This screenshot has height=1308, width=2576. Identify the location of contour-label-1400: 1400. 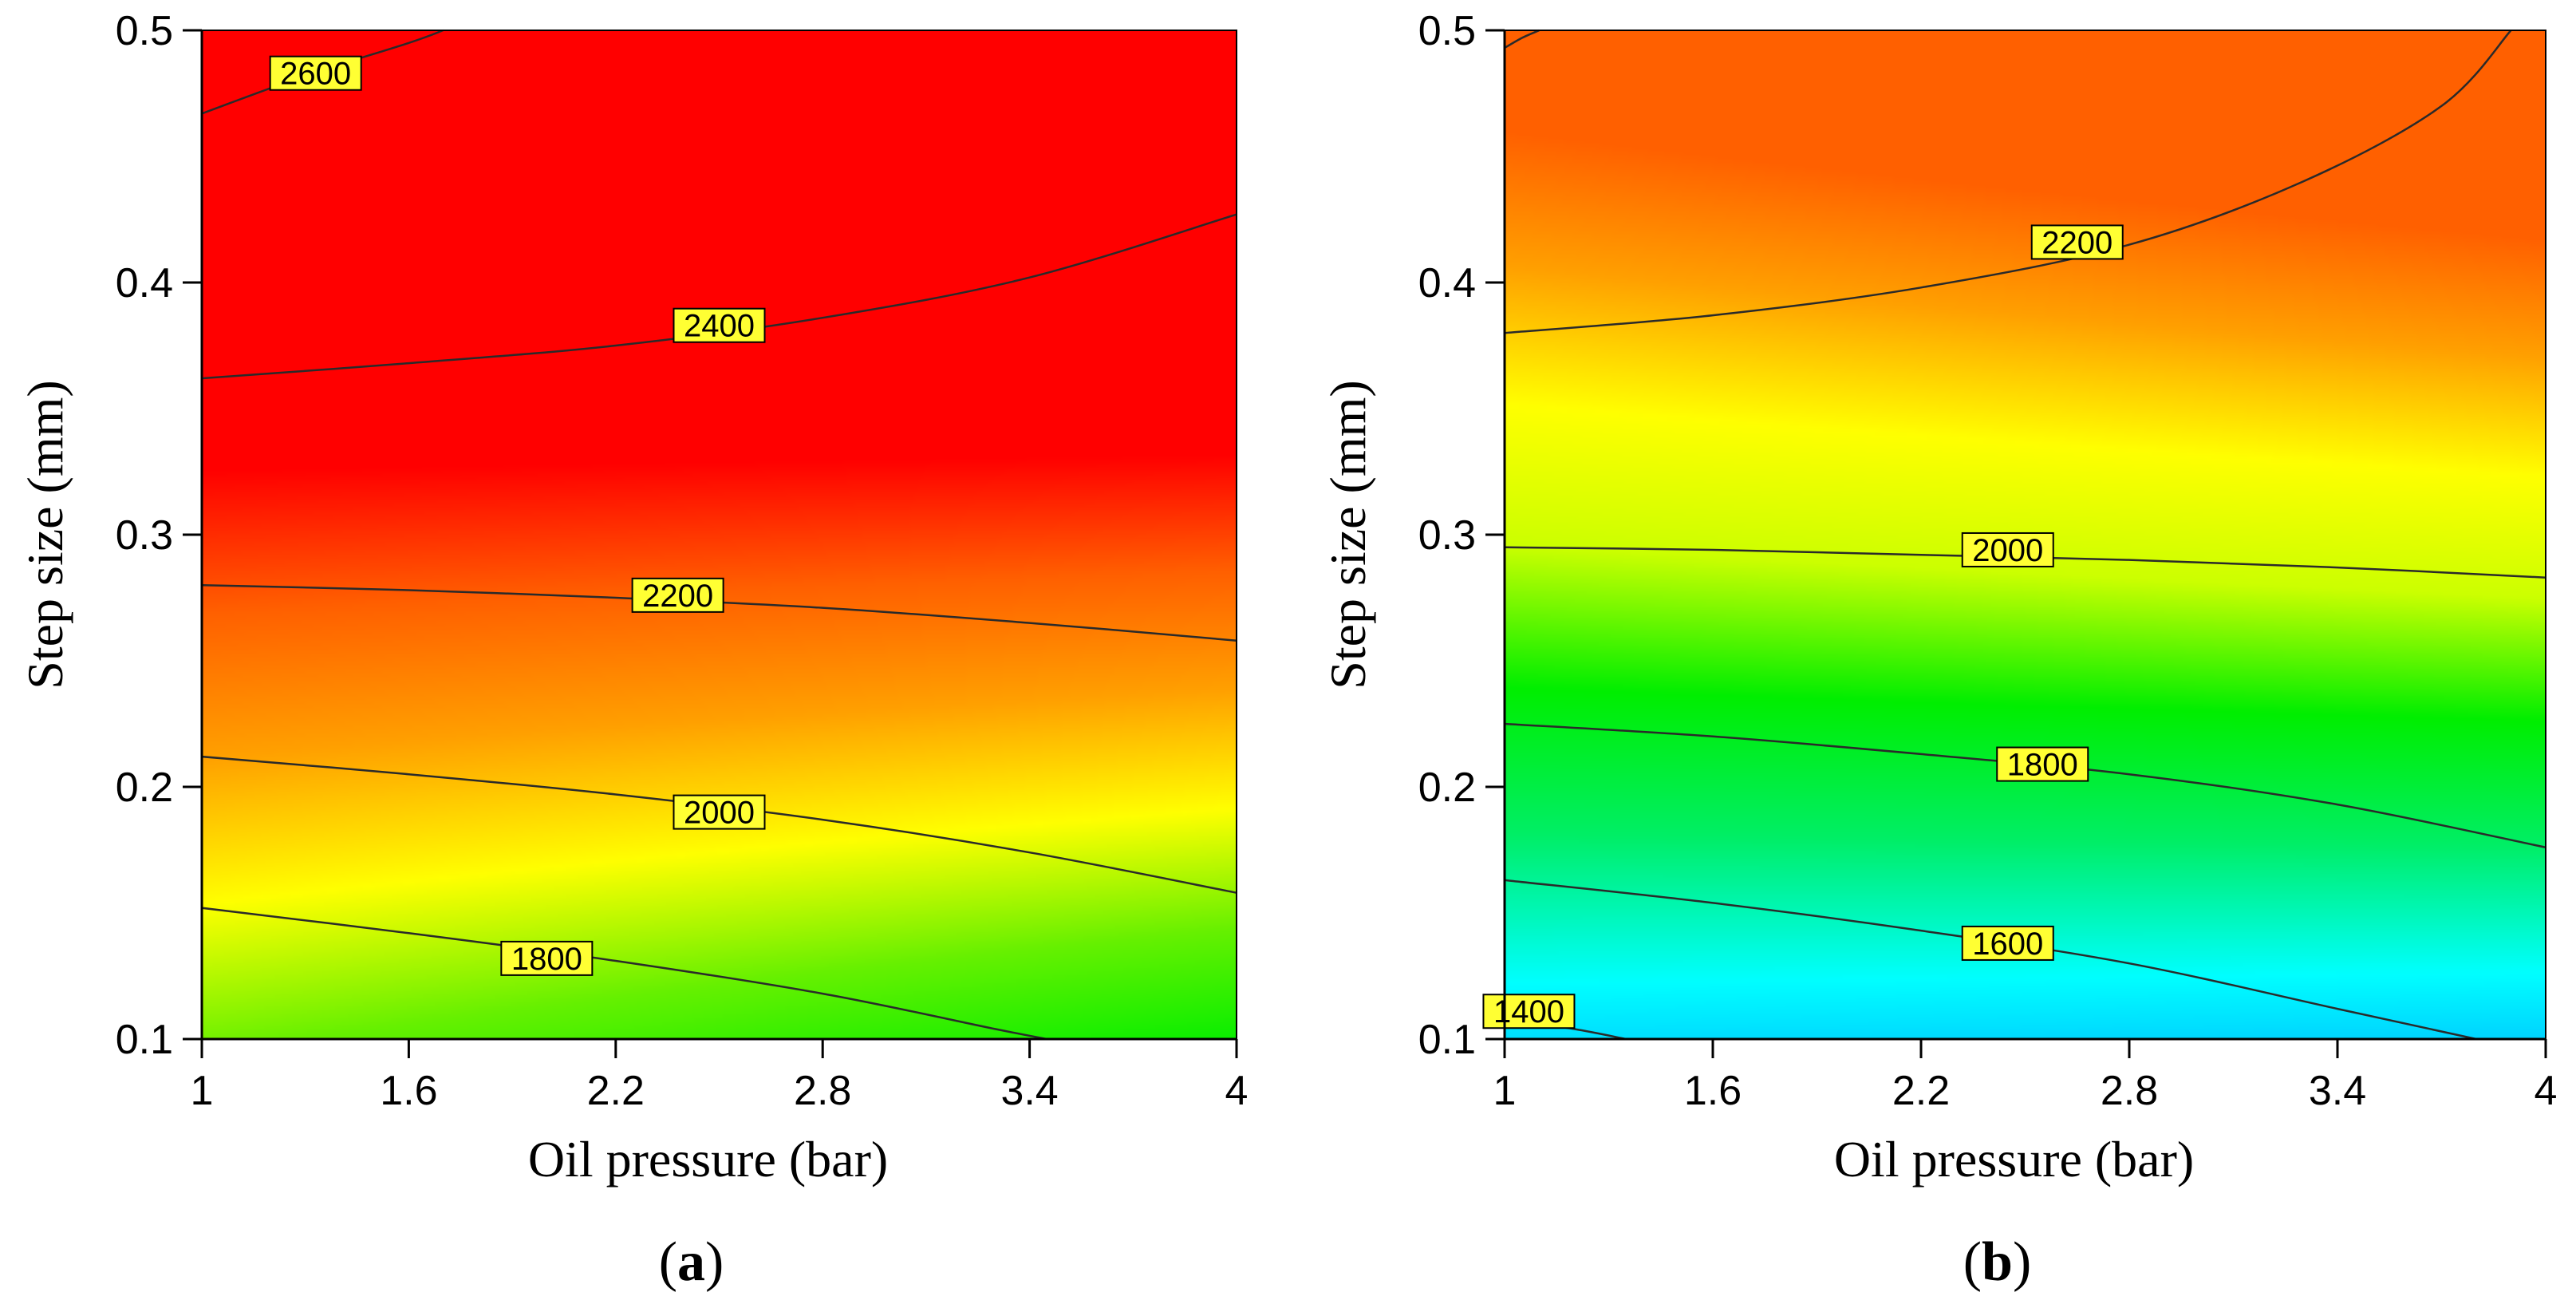
(1529, 1011).